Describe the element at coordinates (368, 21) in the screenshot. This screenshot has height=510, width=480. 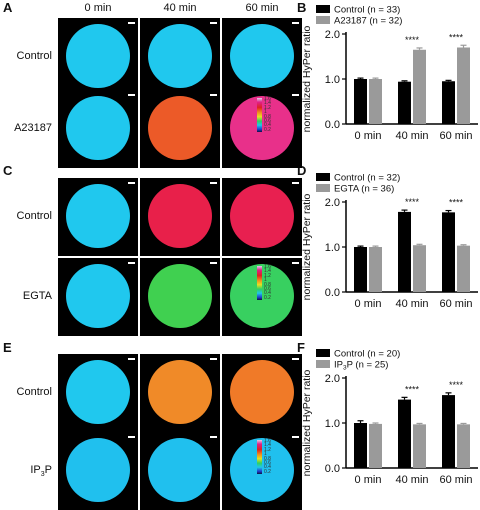
I see `legend-label: A23187 (n = 32)` at that location.